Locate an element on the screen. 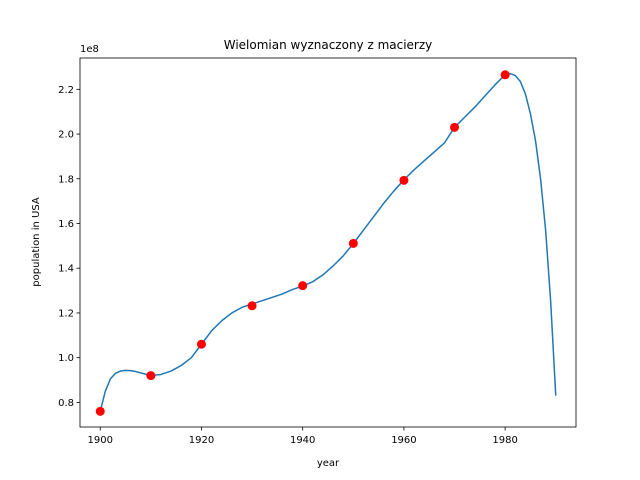 The image size is (640, 480). x-tick-label: 1940 is located at coordinates (302, 440).